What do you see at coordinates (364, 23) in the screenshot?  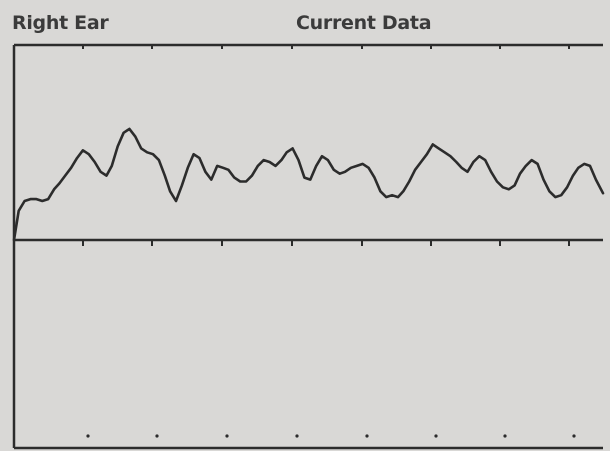 I see `data-mode-label: Current Data` at bounding box center [364, 23].